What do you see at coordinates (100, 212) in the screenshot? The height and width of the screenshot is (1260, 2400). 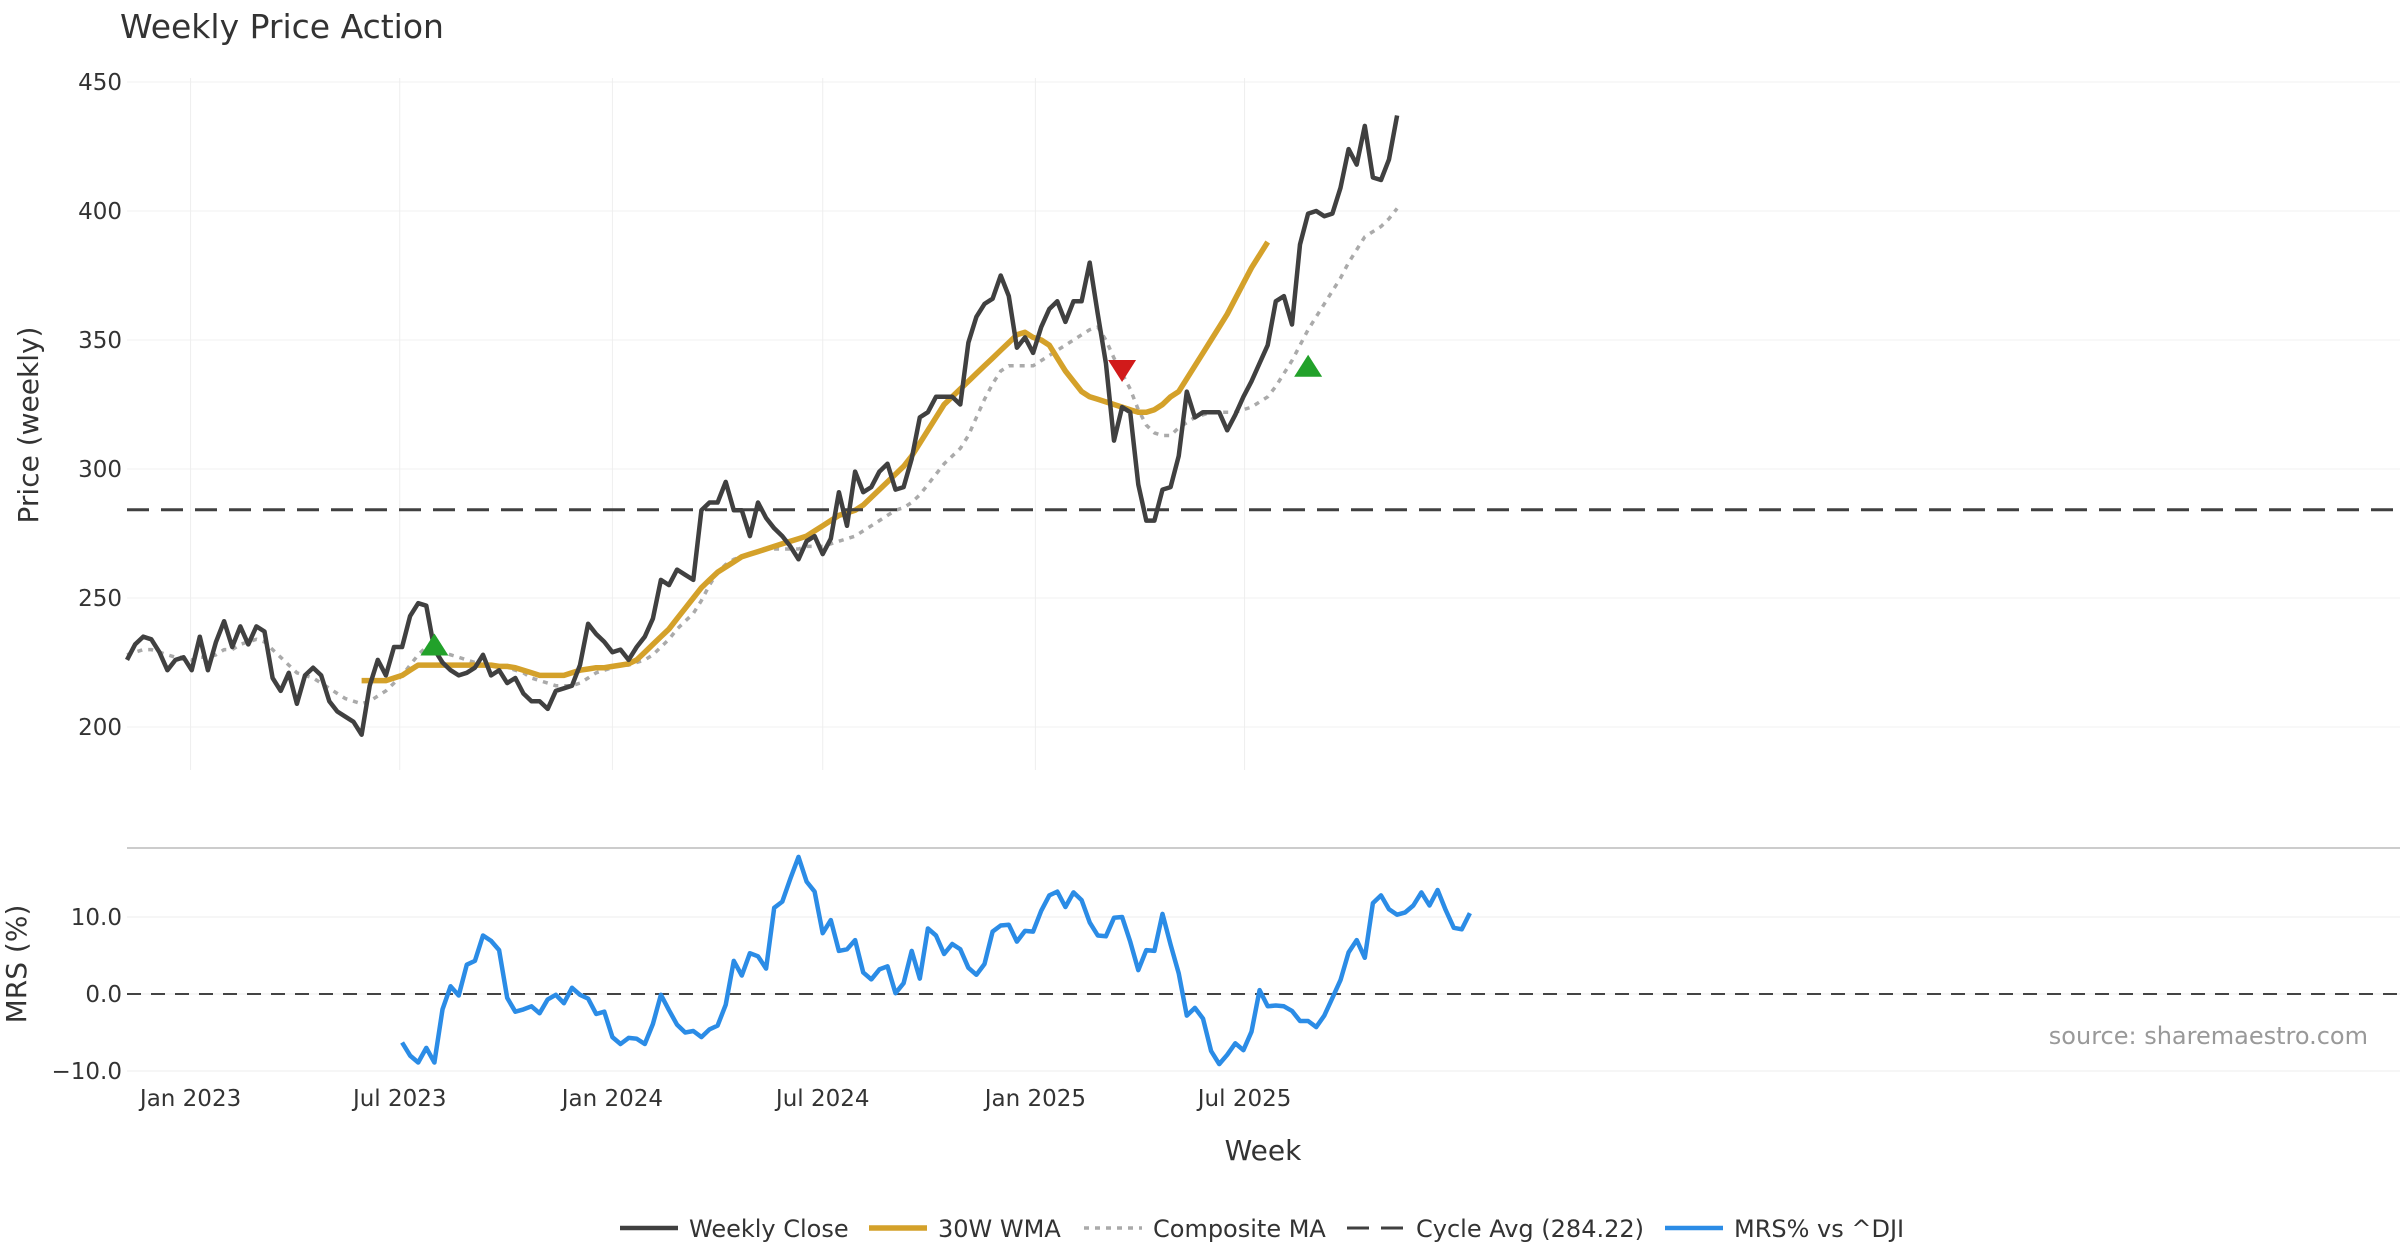 I see `price-y-tick: 400` at bounding box center [100, 212].